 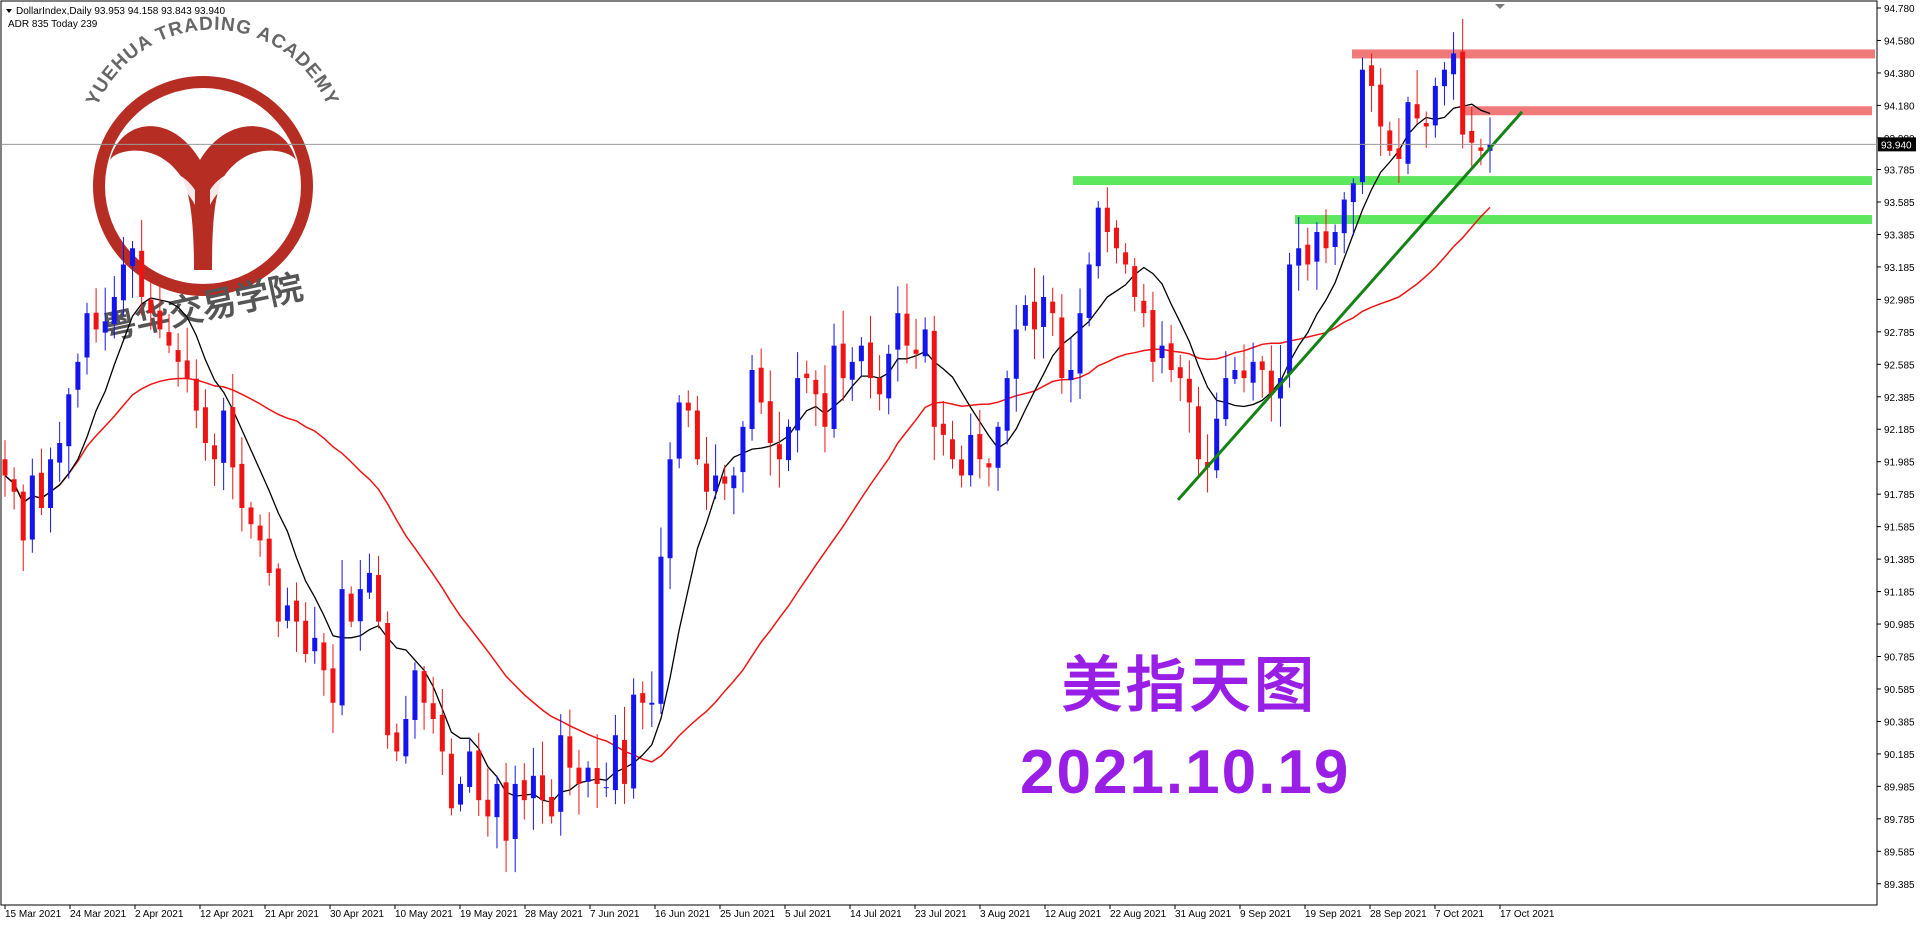 What do you see at coordinates (1459, 914) in the screenshot?
I see `x-tick-label: 7 Oct 2021` at bounding box center [1459, 914].